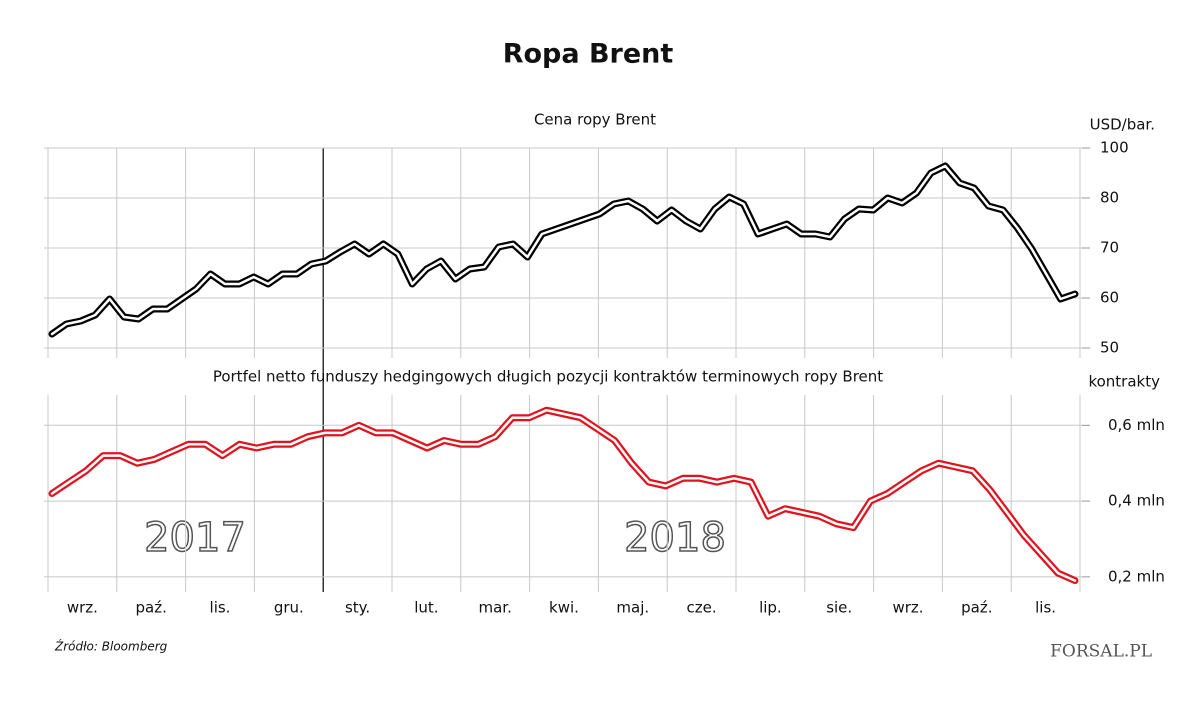  Describe the element at coordinates (357, 608) in the screenshot. I see `x-tick-label: sty.` at that location.